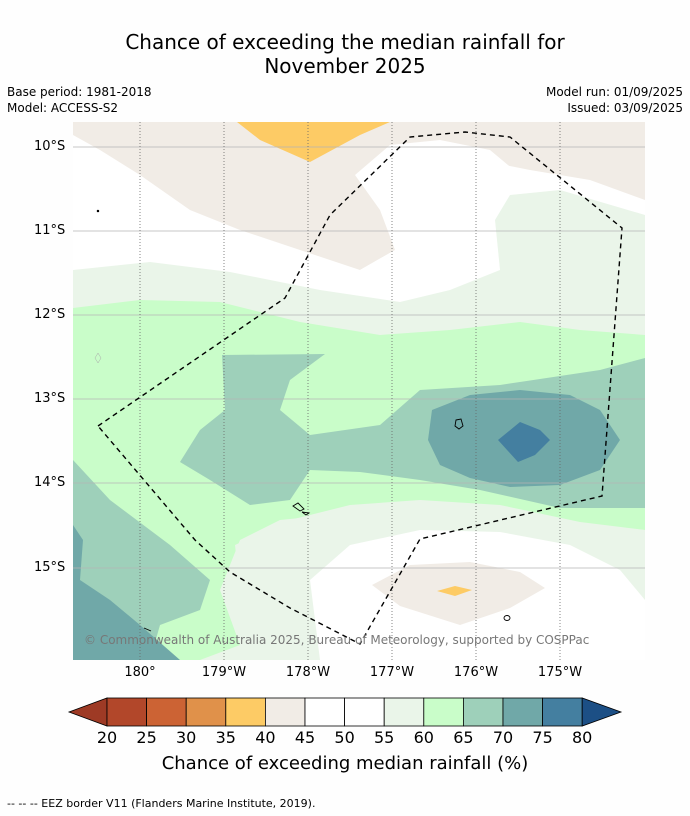 The width and height of the screenshot is (690, 816). What do you see at coordinates (79, 92) in the screenshot?
I see `base-period: Base period: 1981-2018` at bounding box center [79, 92].